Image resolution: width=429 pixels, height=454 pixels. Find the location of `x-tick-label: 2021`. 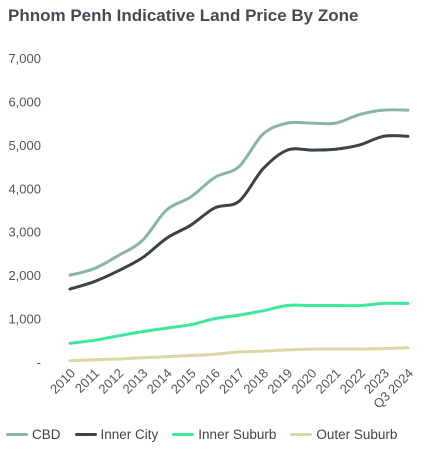

x-tick-label: 2021 is located at coordinates (328, 381).